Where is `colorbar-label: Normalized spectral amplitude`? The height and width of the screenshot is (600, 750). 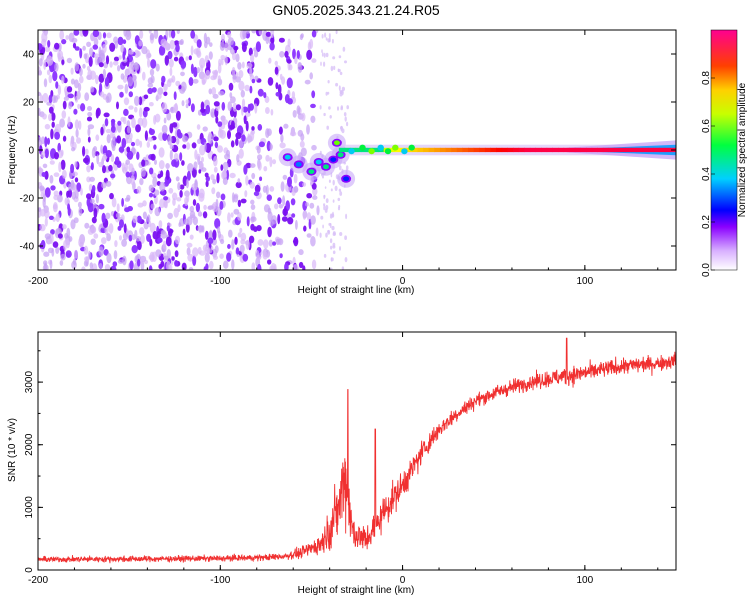 colorbar-label: Normalized spectral amplitude is located at coordinates (742, 149).